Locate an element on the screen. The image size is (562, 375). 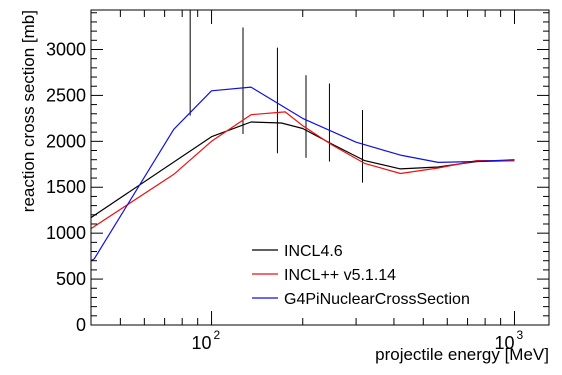
y-axis-title: reaction cross section [mb] is located at coordinates (28, 111).